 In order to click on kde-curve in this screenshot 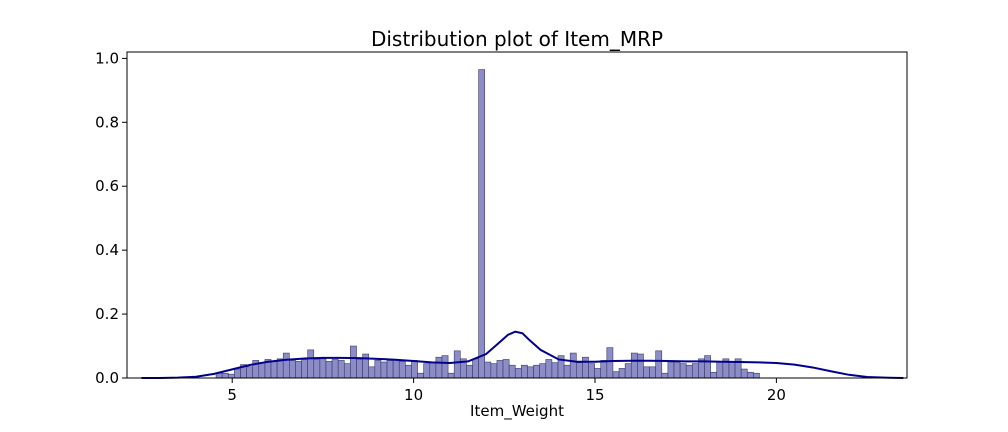, I will do `click(522, 354)`.